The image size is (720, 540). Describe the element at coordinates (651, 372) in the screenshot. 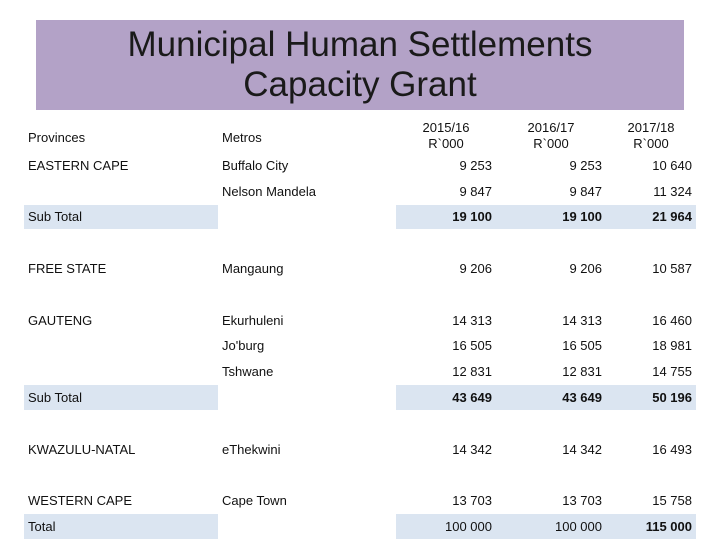

I see `value-2017-18: 14 755` at that location.